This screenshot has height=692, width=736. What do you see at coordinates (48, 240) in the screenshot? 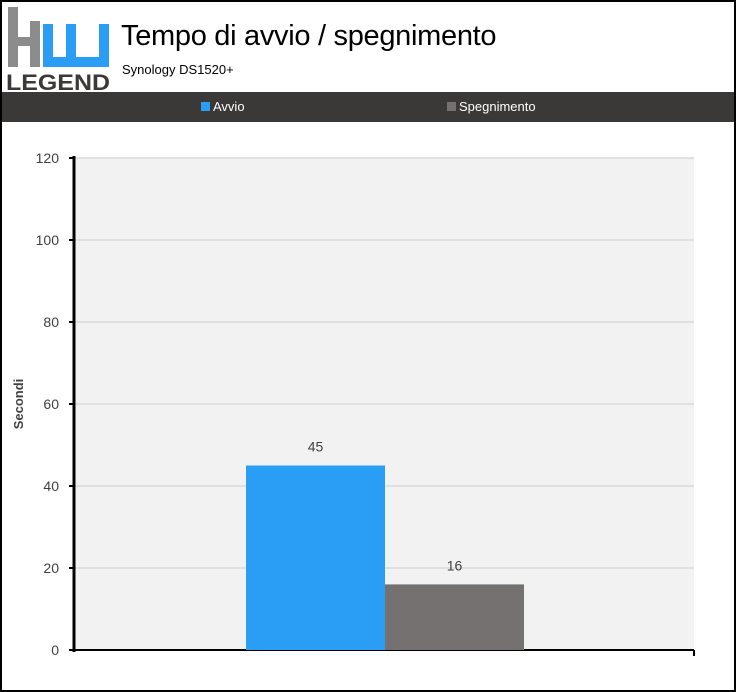
I see `y-tick-label: 100` at bounding box center [48, 240].